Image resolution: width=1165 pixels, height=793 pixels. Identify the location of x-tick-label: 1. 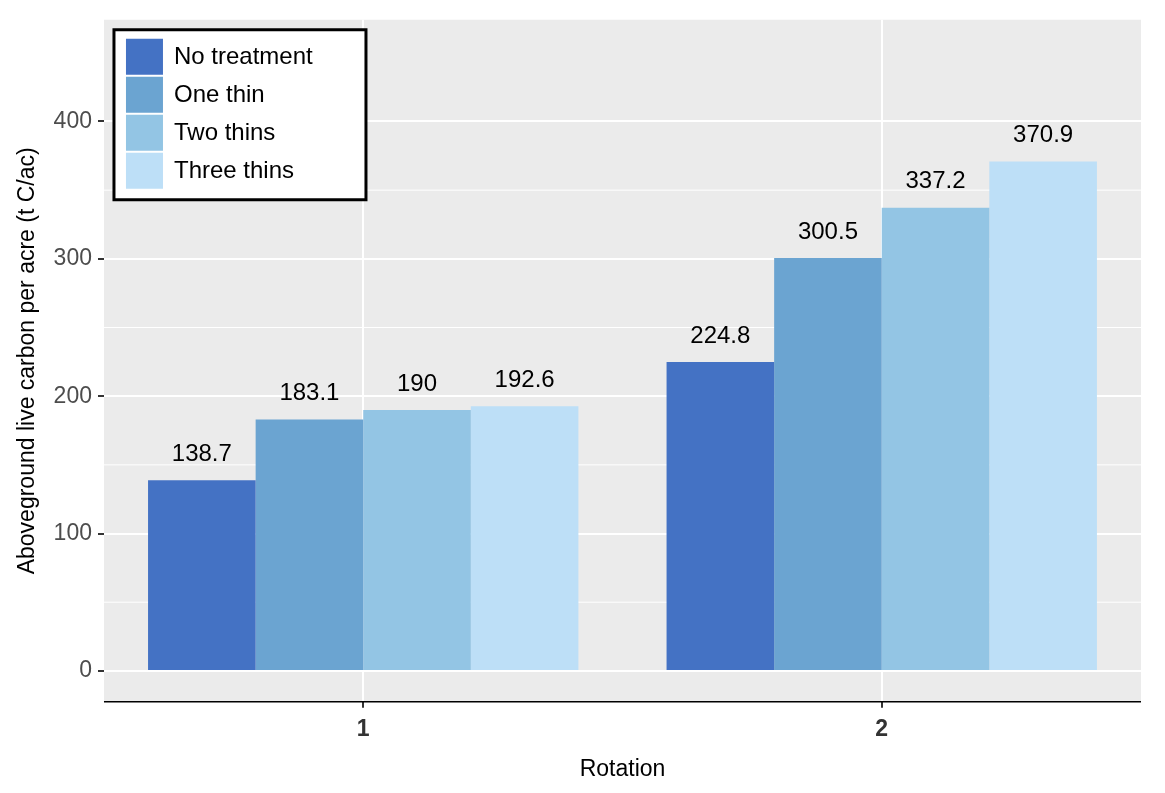
(363, 727).